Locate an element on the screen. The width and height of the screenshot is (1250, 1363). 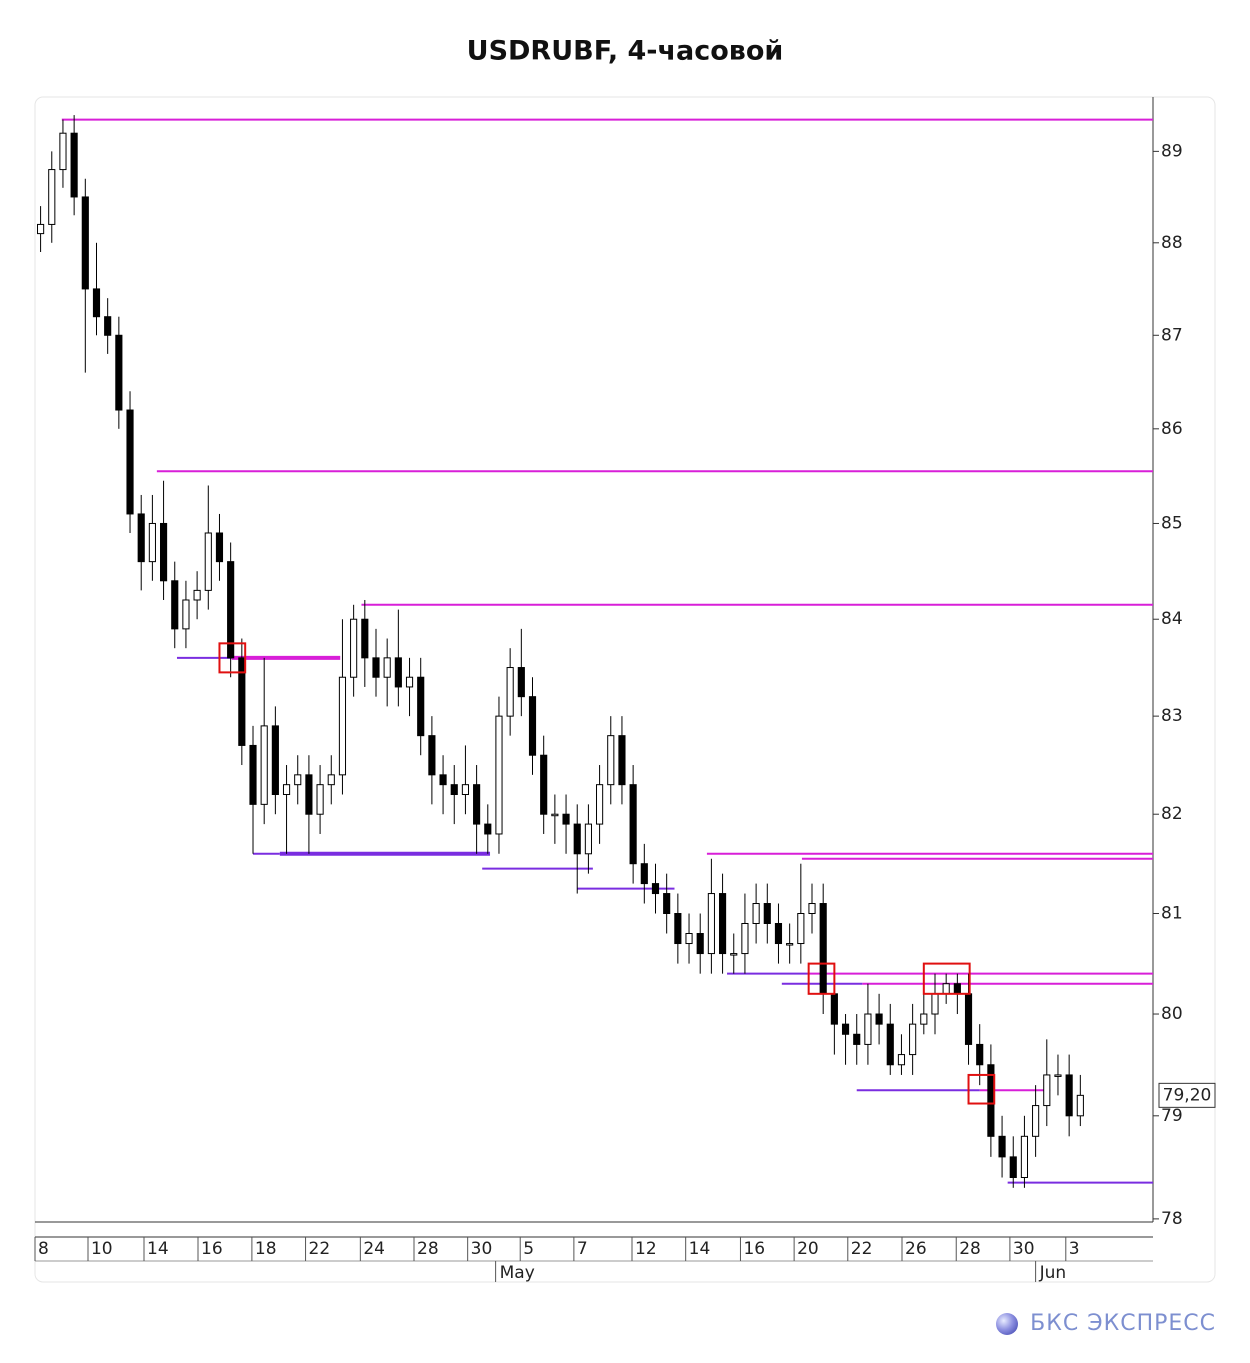
last-price-box is located at coordinates (1187, 1095).